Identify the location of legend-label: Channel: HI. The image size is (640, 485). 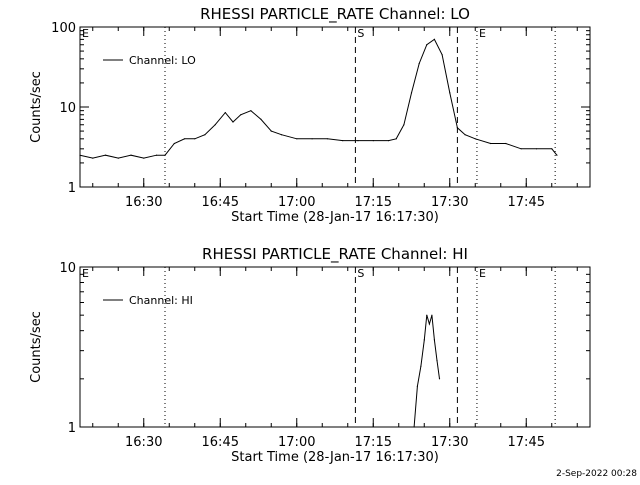
(161, 300).